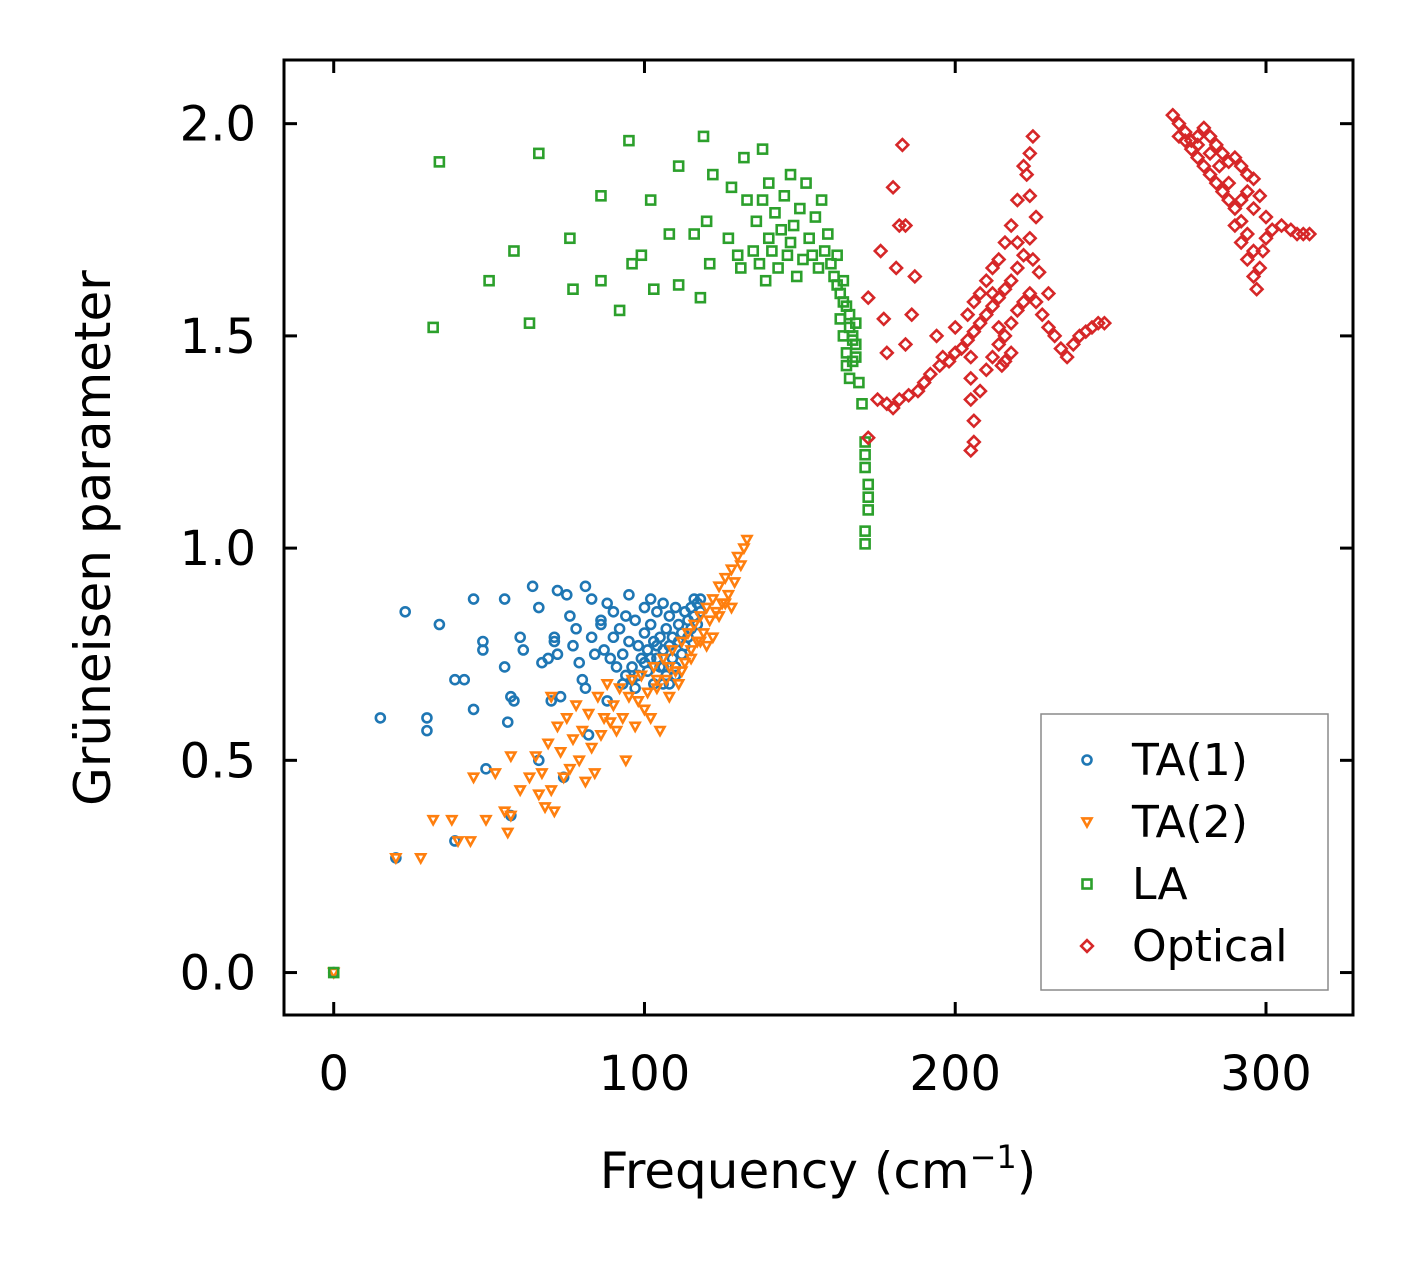 The width and height of the screenshot is (1413, 1264). I want to click on legend-label: Optical, so click(1209, 946).